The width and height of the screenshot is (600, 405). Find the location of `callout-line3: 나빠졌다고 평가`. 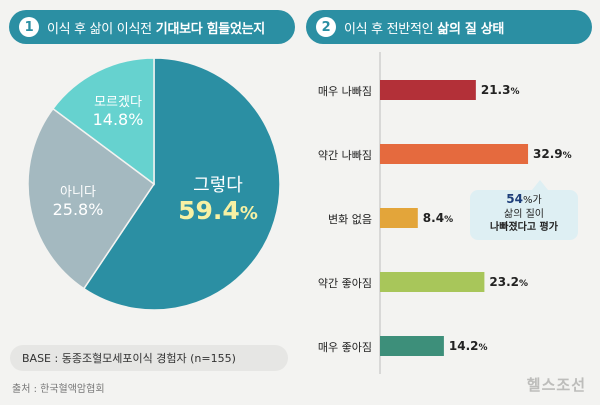

callout-line3: 나빠졌다고 평가 is located at coordinates (524, 227).